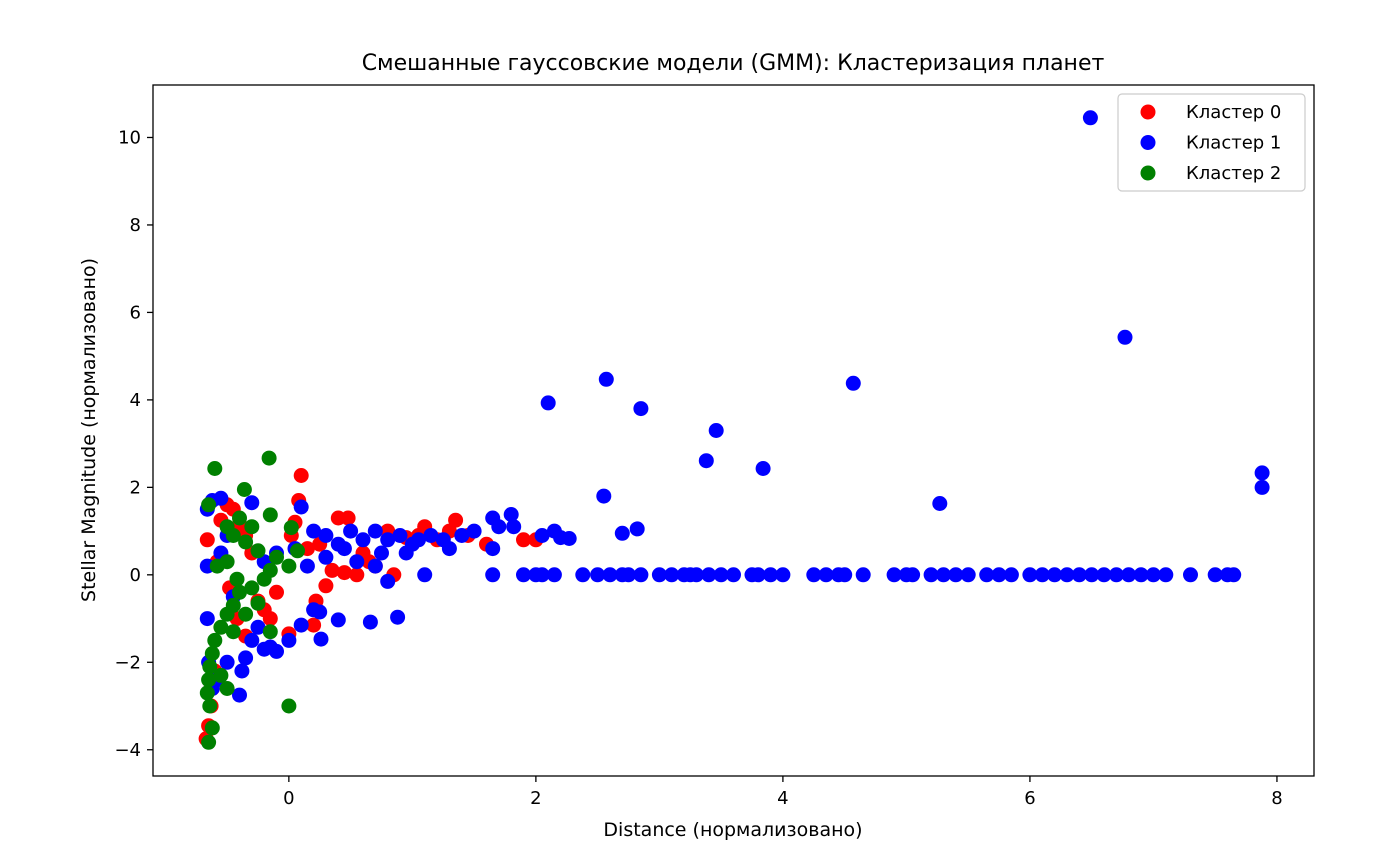 The height and width of the screenshot is (859, 1378). I want to click on x-tick-label: 0, so click(288, 798).